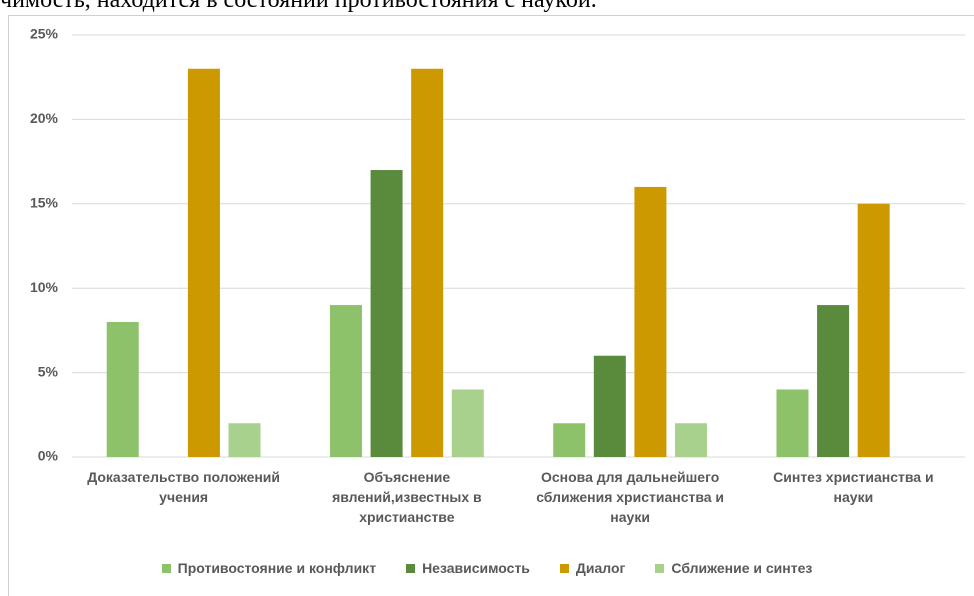 This screenshot has height=596, width=974. What do you see at coordinates (742, 568) in the screenshot?
I see `legend-label: Сближение и синтез` at bounding box center [742, 568].